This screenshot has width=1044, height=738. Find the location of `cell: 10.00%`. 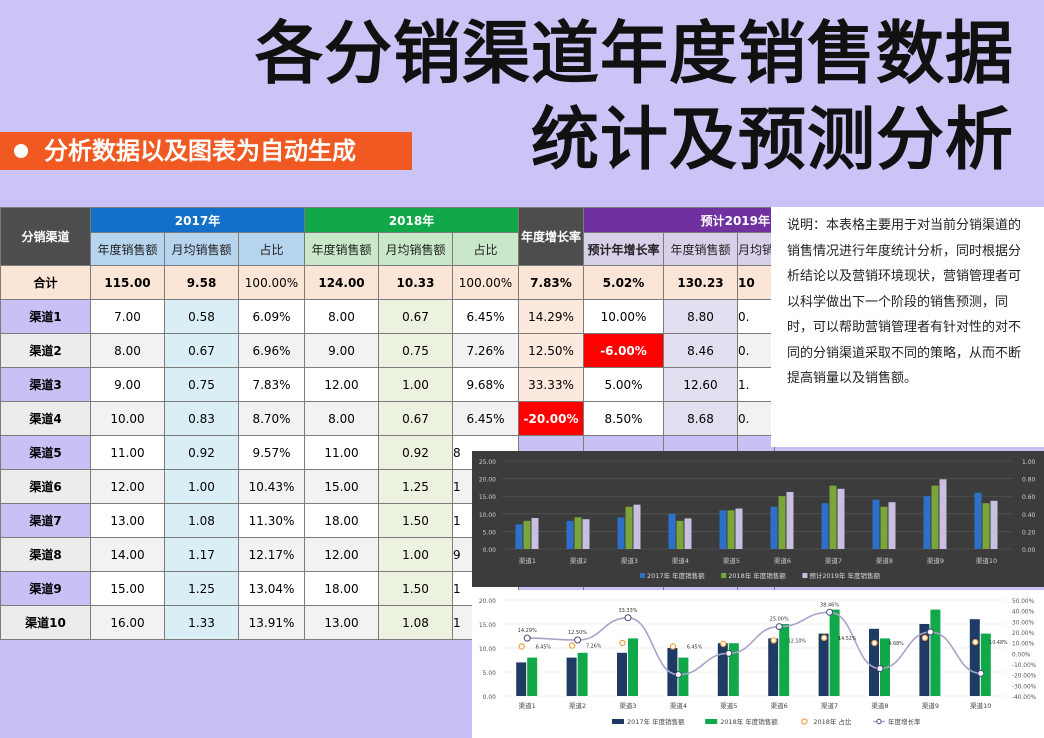

cell: 10.00% is located at coordinates (623, 316).